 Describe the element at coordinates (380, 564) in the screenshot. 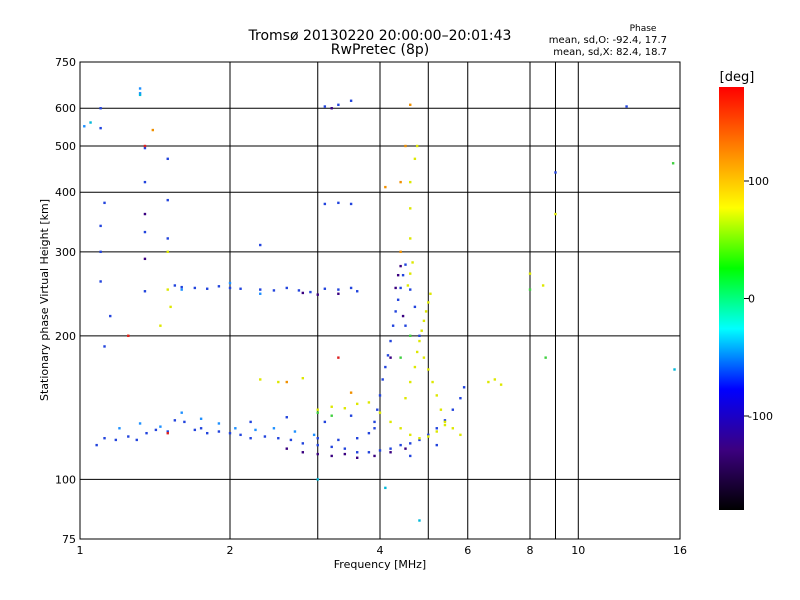

I see `x-axis-label: Frequency [MHz]` at that location.